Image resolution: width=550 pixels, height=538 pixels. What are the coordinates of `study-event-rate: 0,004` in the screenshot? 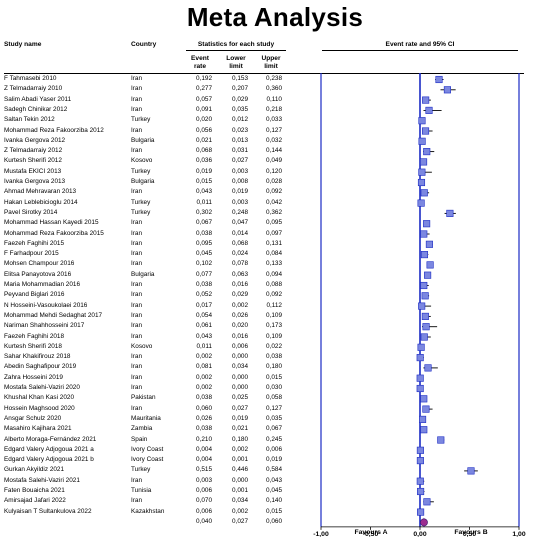 It's located at (204, 460).